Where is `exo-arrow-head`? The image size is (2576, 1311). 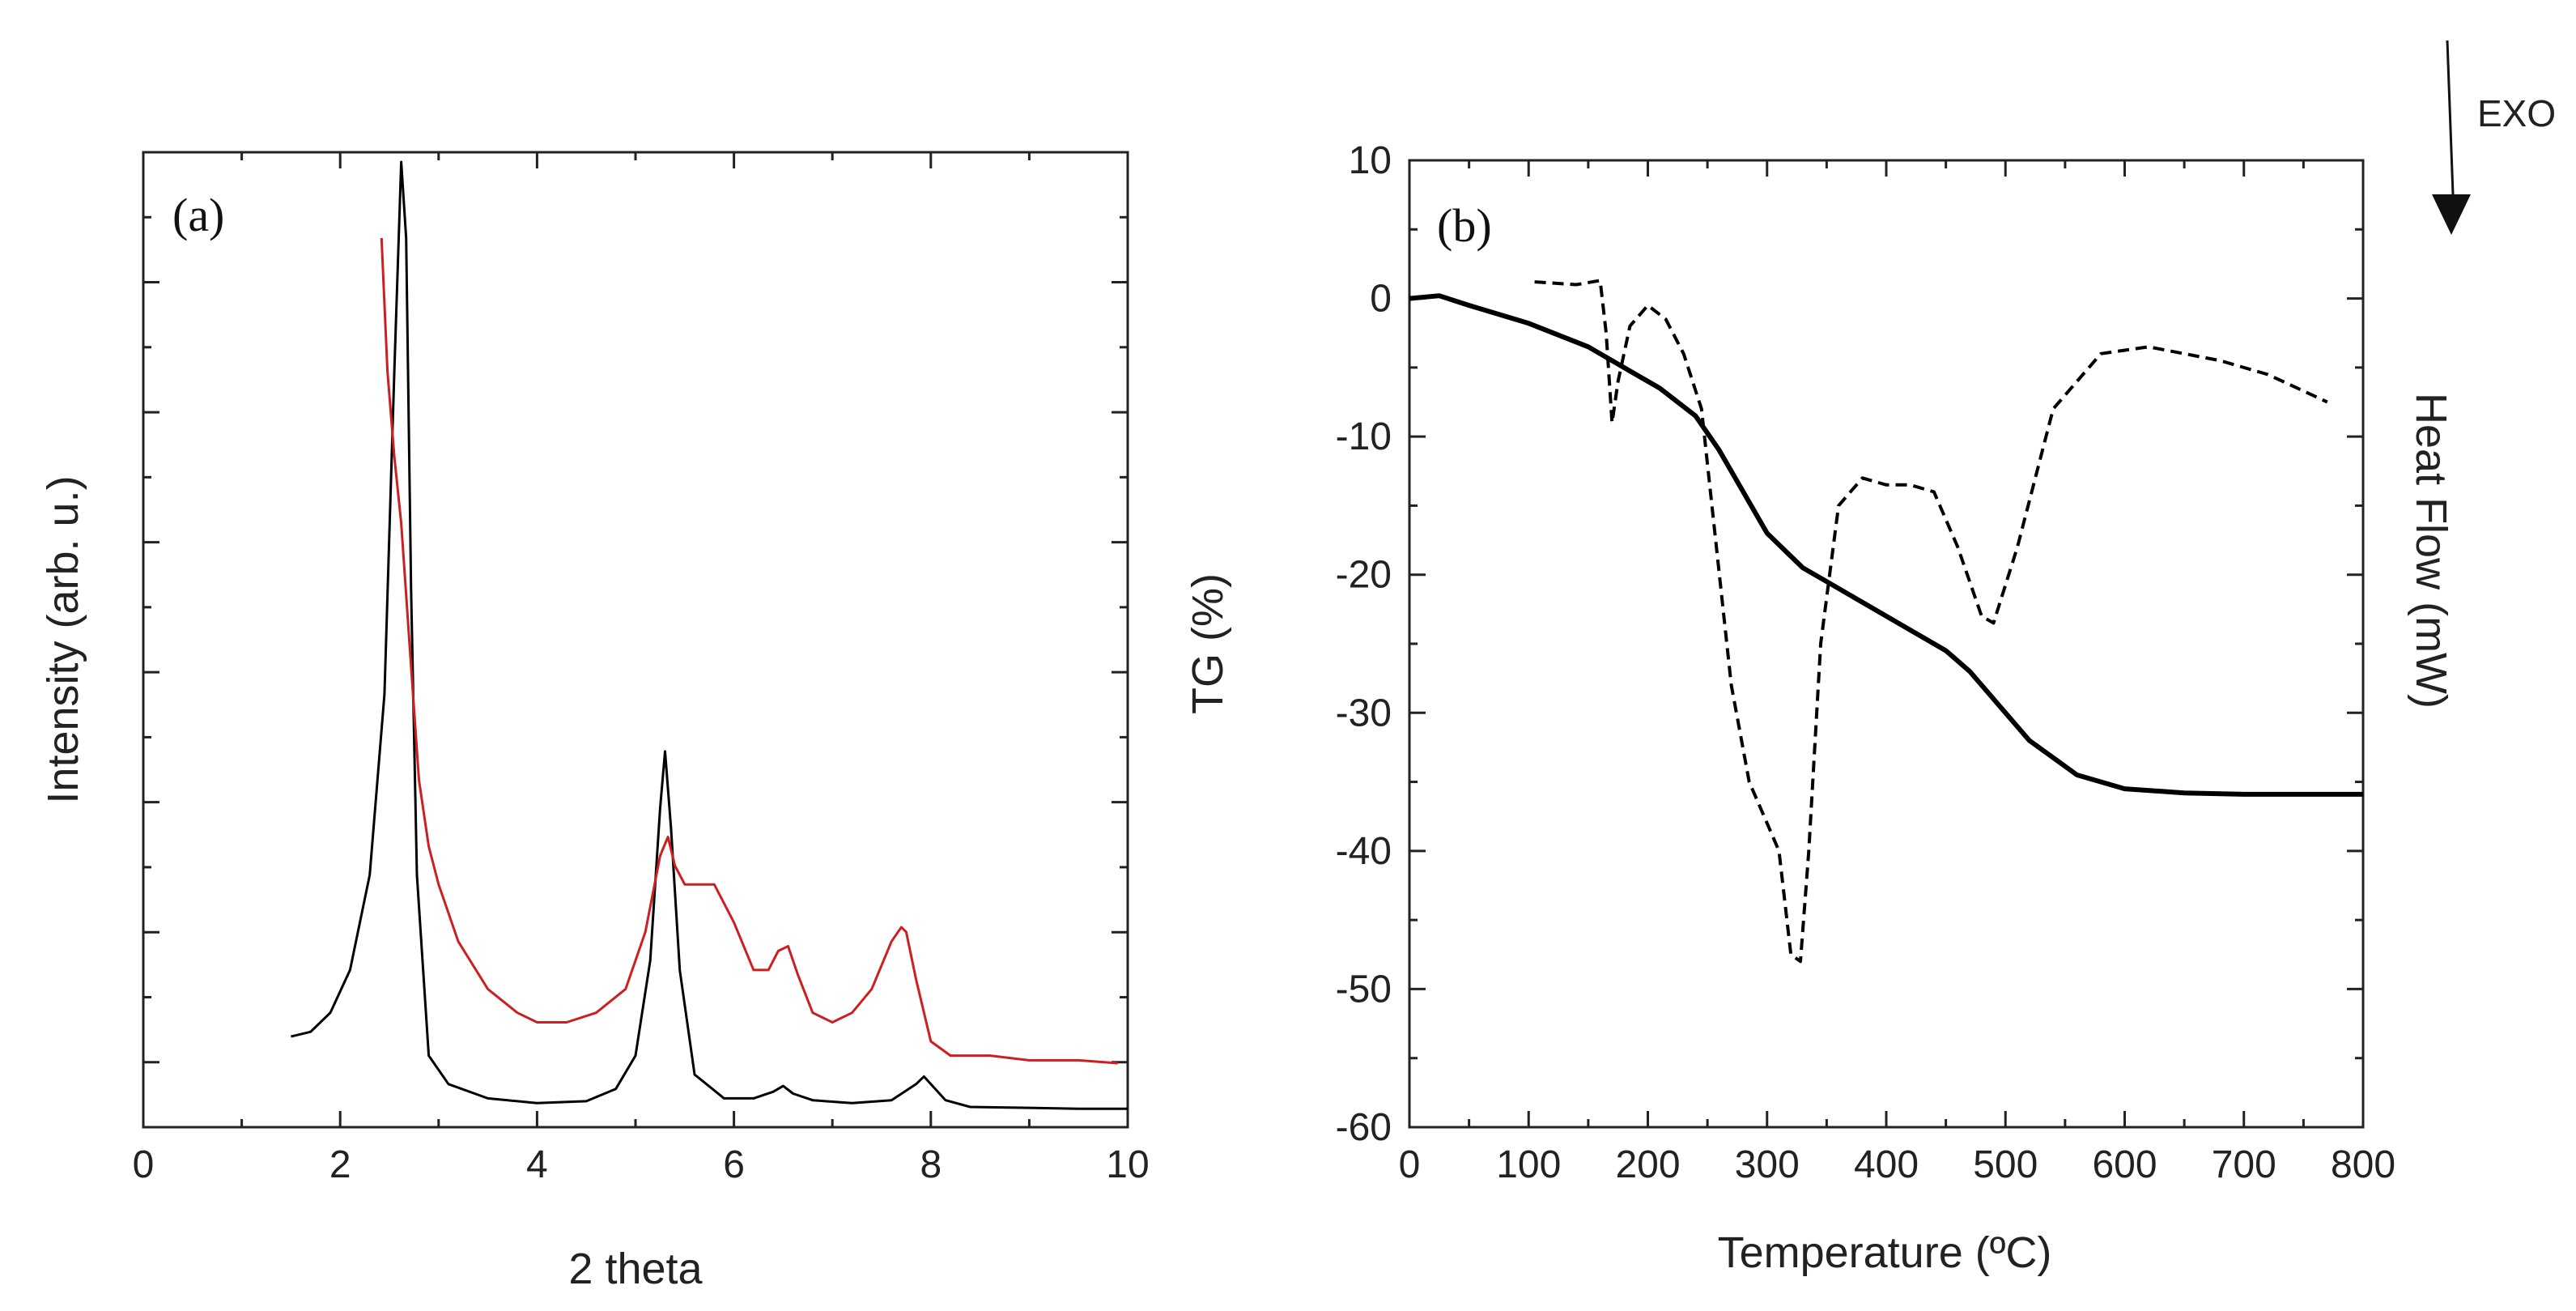
exo-arrow-head is located at coordinates (2451, 214).